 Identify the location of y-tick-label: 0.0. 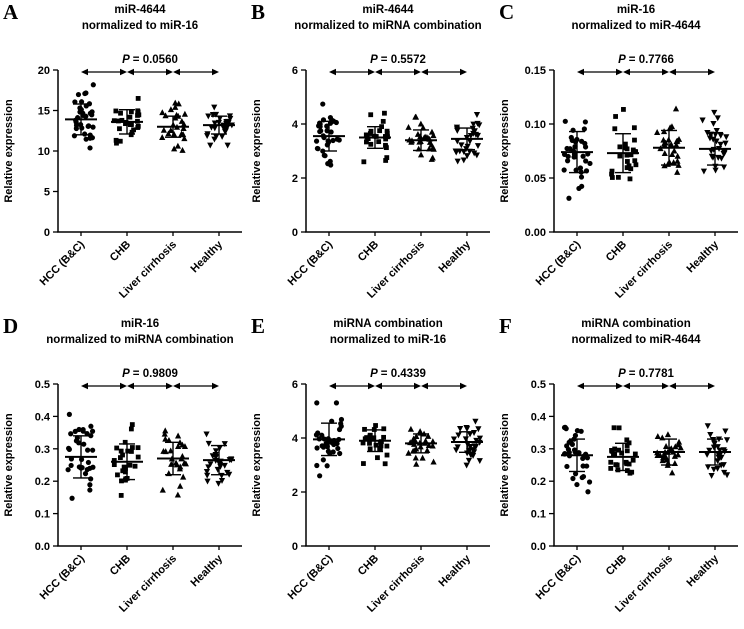
(42, 547).